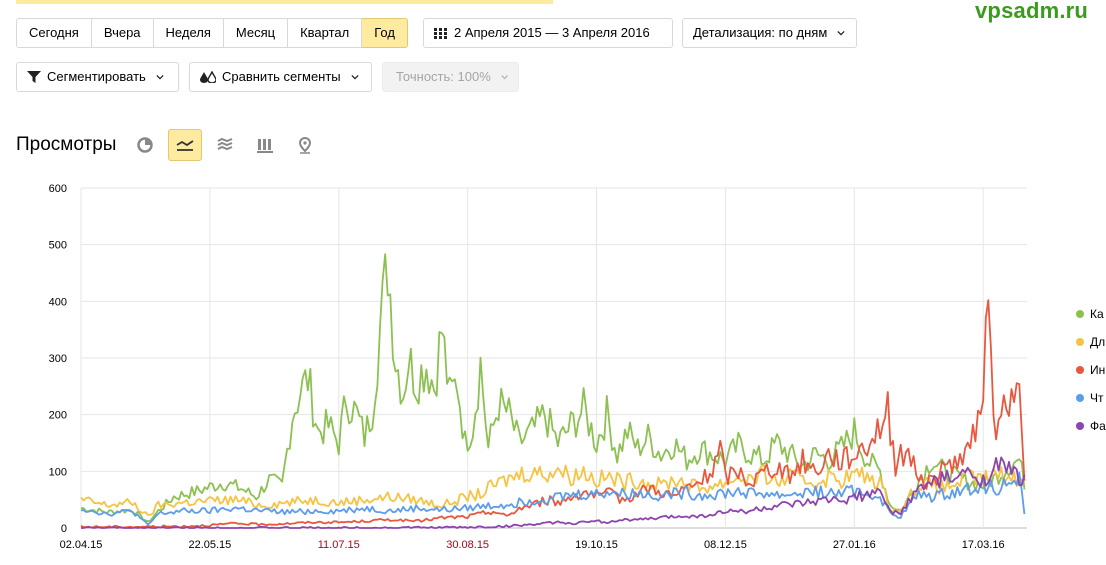  I want to click on legend-label: Фа, so click(1098, 426).